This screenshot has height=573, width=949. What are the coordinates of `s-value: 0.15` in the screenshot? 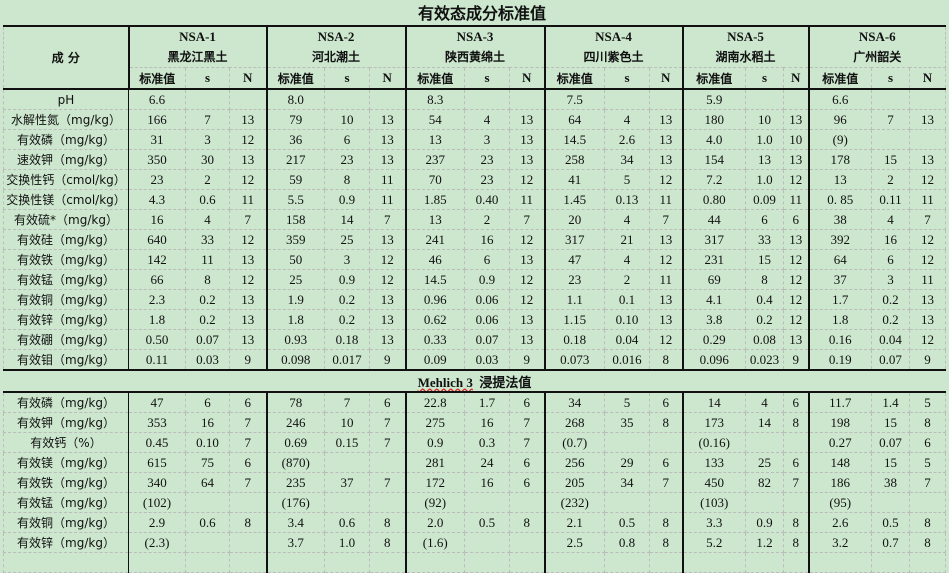 It's located at (347, 442).